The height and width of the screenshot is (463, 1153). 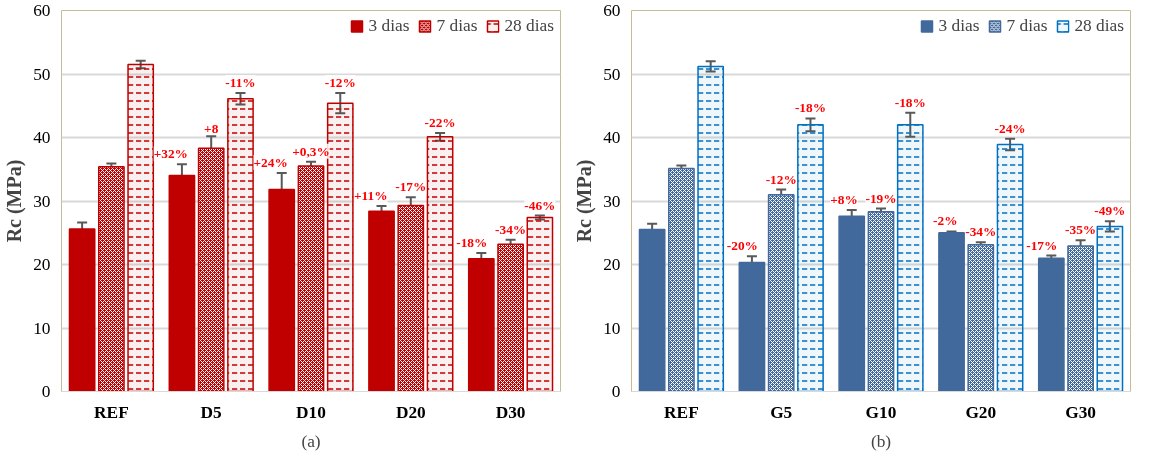 What do you see at coordinates (211, 129) in the screenshot?
I see `annotation: +8` at bounding box center [211, 129].